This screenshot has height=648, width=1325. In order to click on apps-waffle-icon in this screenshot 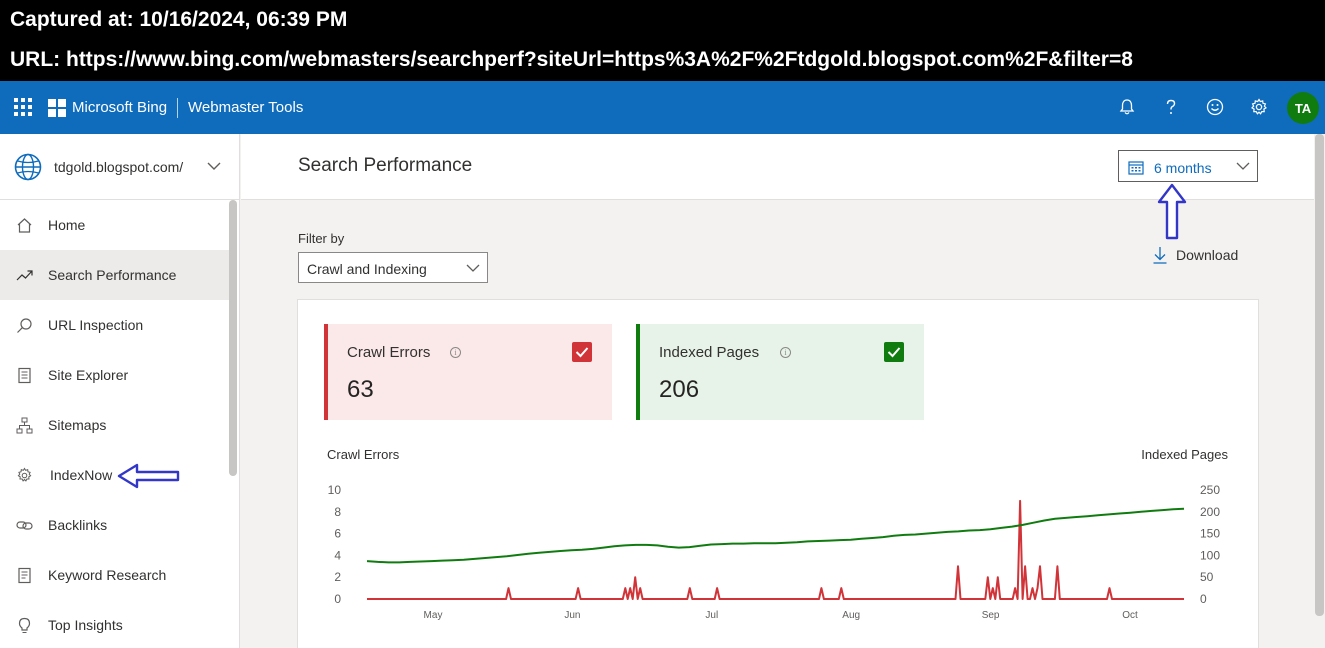, I will do `click(23, 107)`.